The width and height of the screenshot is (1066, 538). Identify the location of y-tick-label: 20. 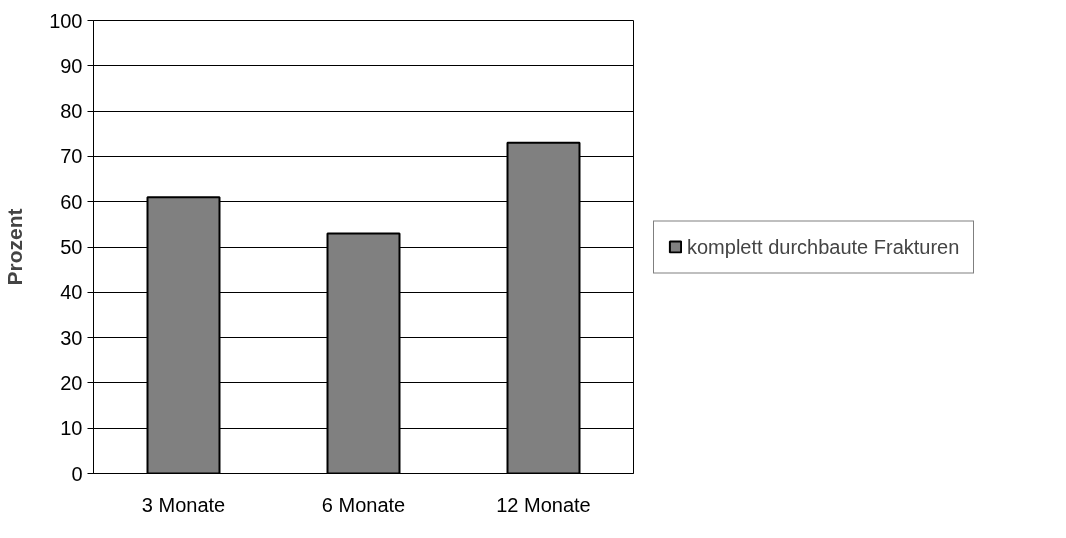
(71, 382).